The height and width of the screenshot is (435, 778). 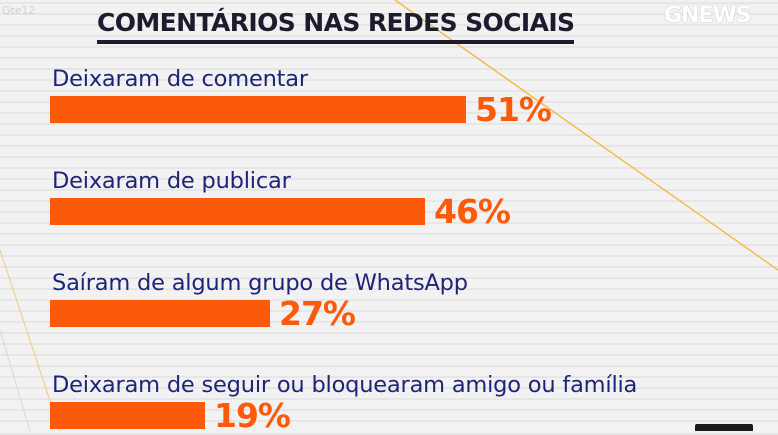 What do you see at coordinates (252, 415) in the screenshot?
I see `value-label: 19%` at bounding box center [252, 415].